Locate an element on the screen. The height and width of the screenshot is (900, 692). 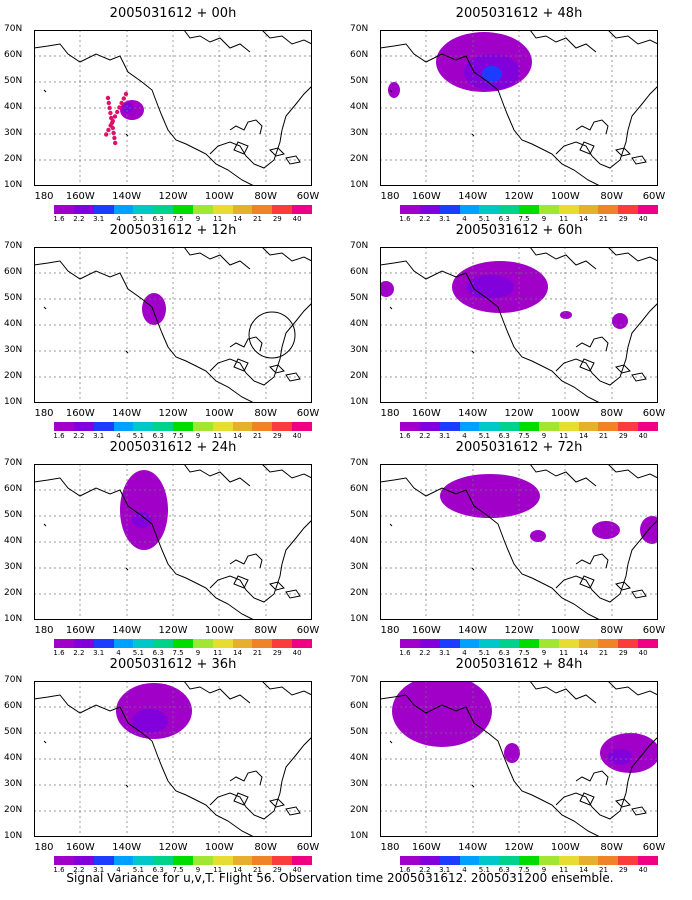
colorbar-label: 14 is located at coordinates (238, 653).